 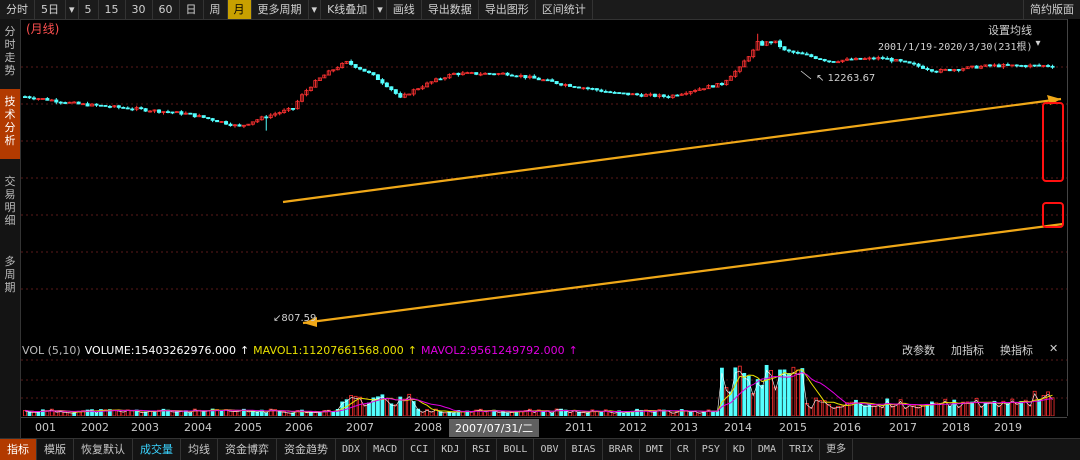 What do you see at coordinates (959, 45) in the screenshot?
I see `range-selector: 2001/1/19-2020/3/30(231根) ▾` at bounding box center [959, 45].